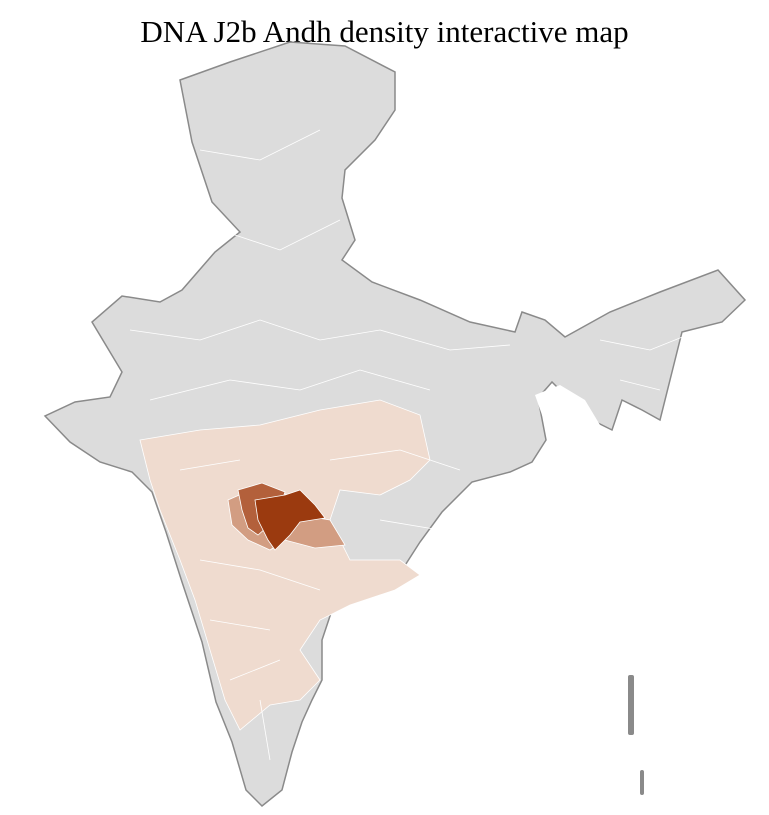 The image size is (769, 815). What do you see at coordinates (384, 31) in the screenshot?
I see `map-title: DNA J2b Andh density interactive map` at bounding box center [384, 31].